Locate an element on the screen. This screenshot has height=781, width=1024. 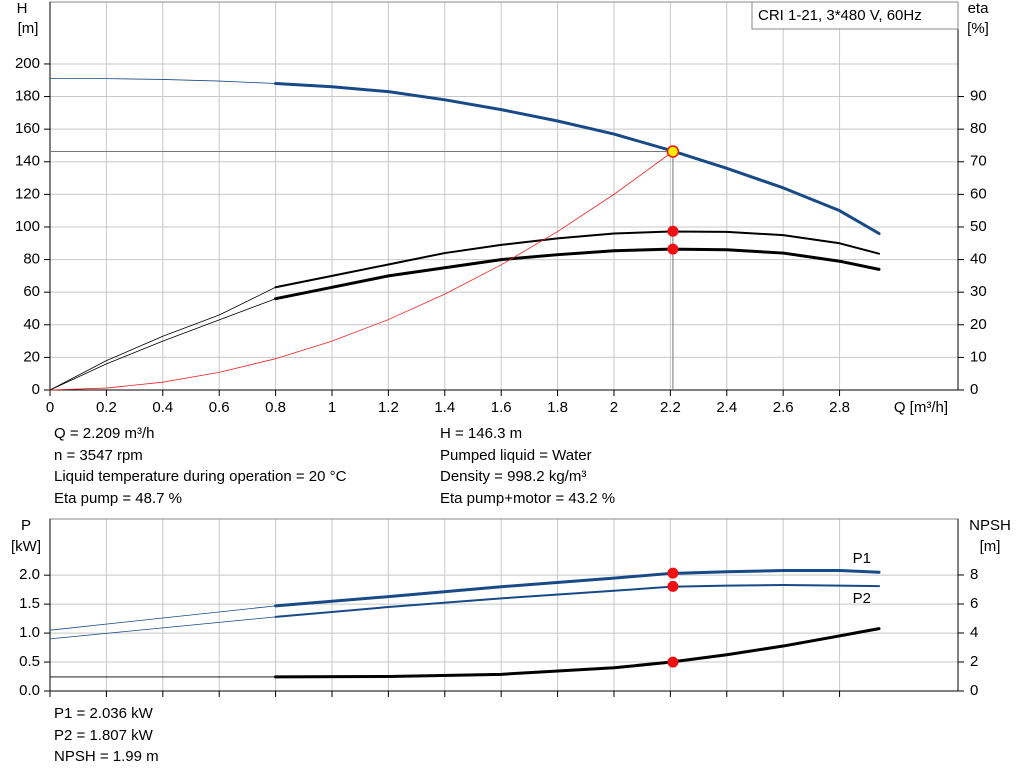
y-tick-label: 0.5 is located at coordinates (29, 661).